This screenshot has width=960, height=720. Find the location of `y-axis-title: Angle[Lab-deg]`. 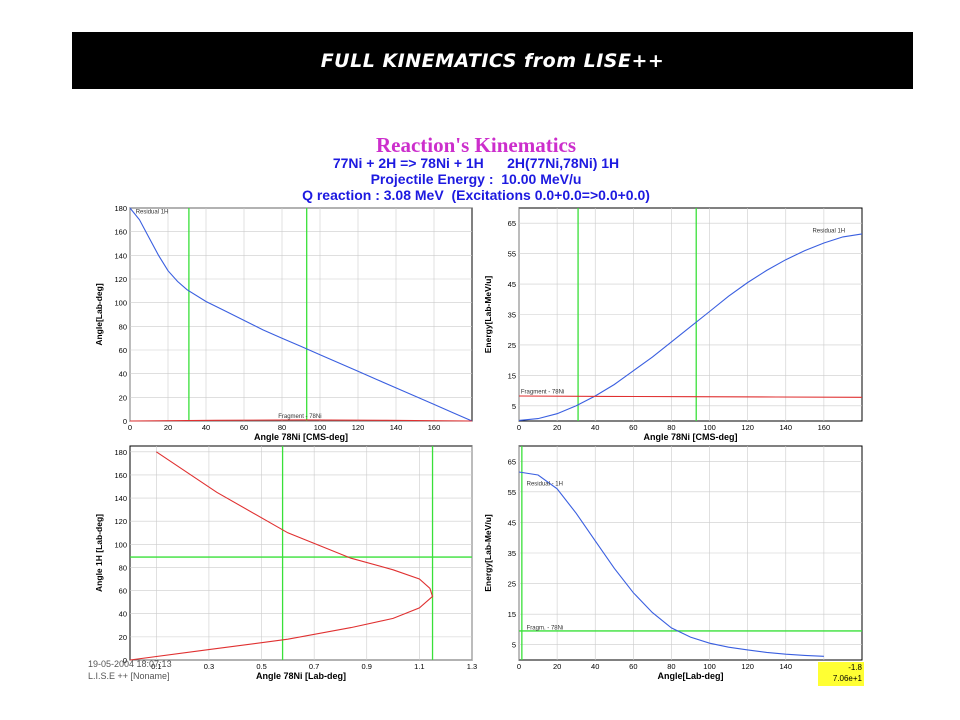

y-axis-title: Angle[Lab-deg] is located at coordinates (99, 314).